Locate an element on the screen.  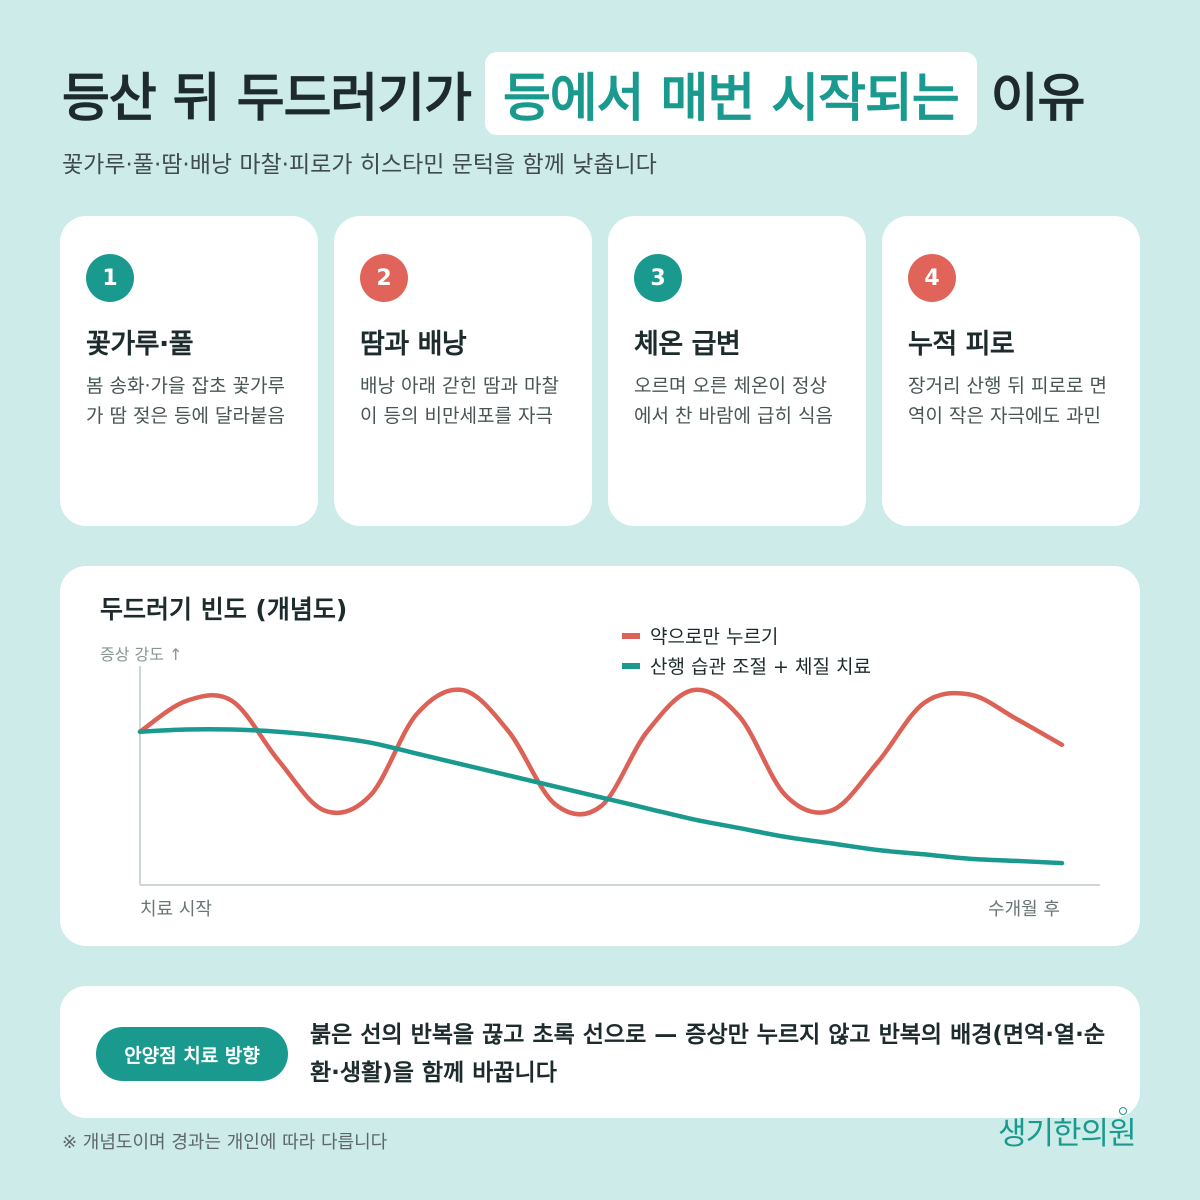
title-suffix: 이유 is located at coordinates (1038, 99).